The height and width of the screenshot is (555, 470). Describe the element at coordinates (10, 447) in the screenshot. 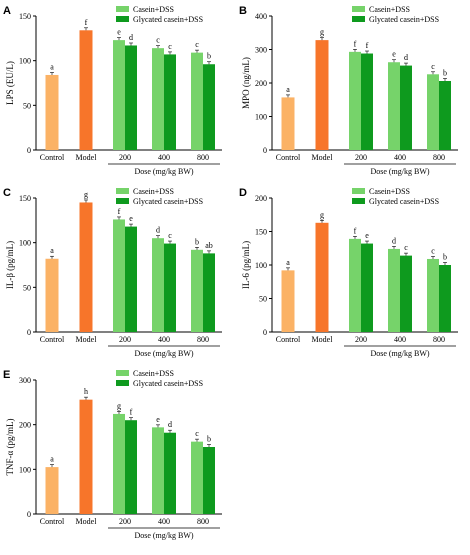

I see `y-axis-label: TNF-α (pg/mL)` at that location.